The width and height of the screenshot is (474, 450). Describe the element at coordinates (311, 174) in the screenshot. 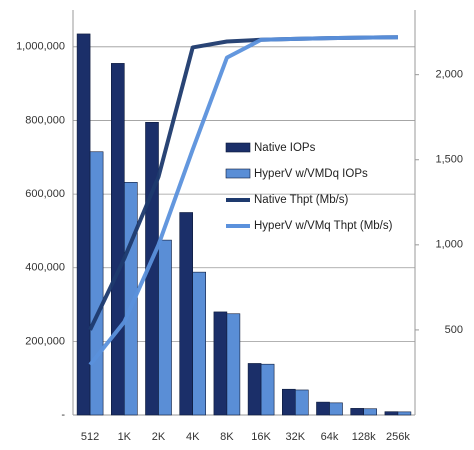

I see `legend-label: HyperV w/VMDq IOPs` at that location.